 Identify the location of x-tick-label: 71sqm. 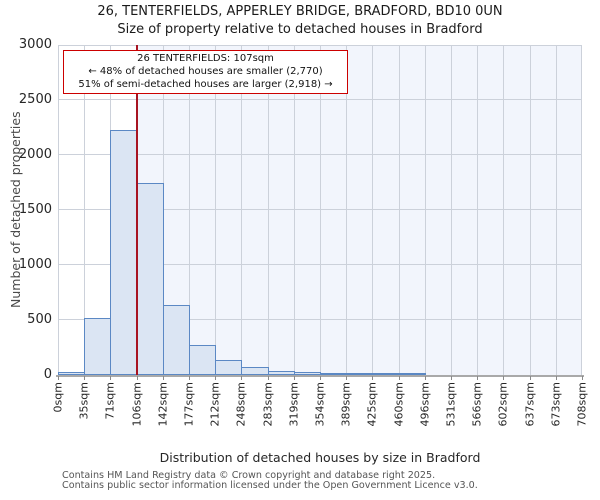
(110, 401).